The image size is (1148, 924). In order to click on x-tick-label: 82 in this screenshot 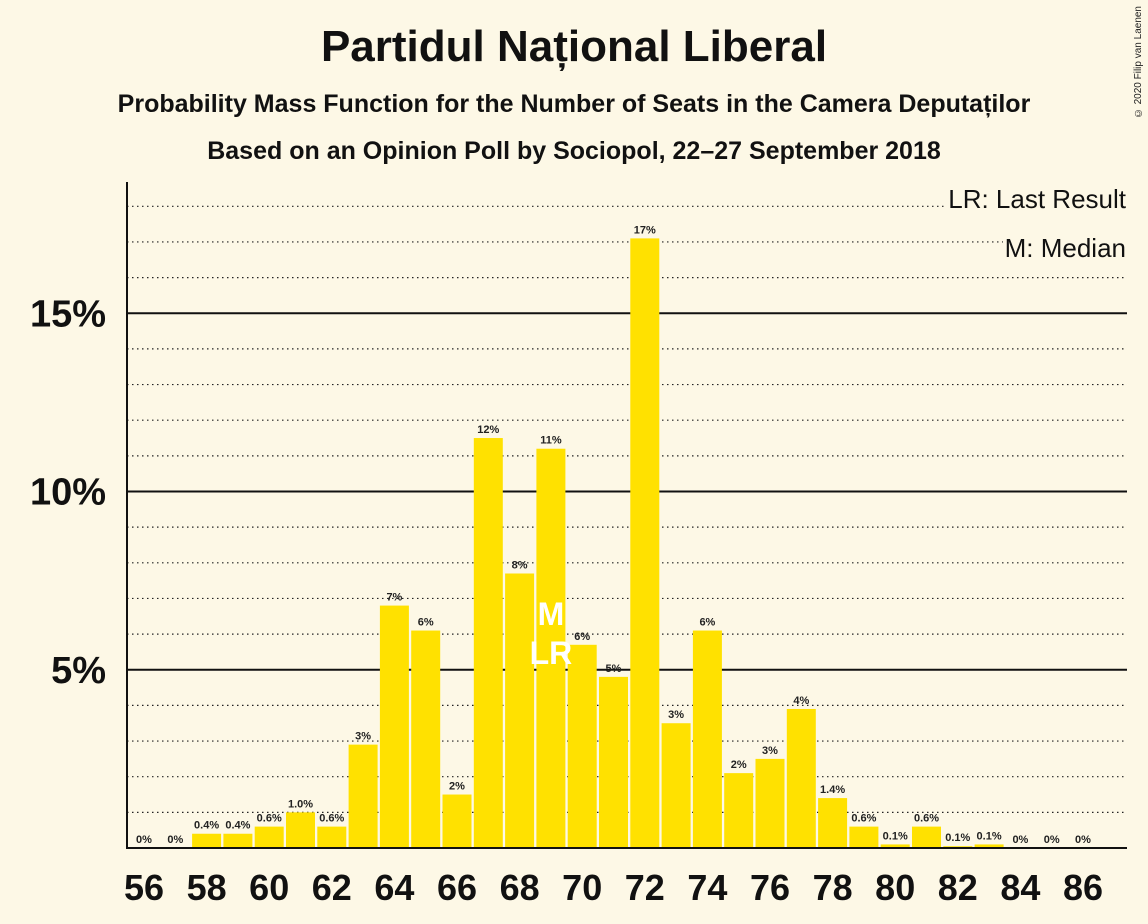, I will do `click(958, 887)`.